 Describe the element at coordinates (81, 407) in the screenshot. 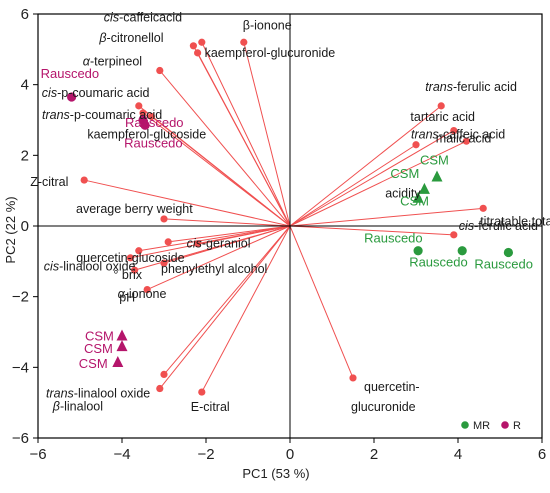

I see `loading-label-part: -linalool` at that location.